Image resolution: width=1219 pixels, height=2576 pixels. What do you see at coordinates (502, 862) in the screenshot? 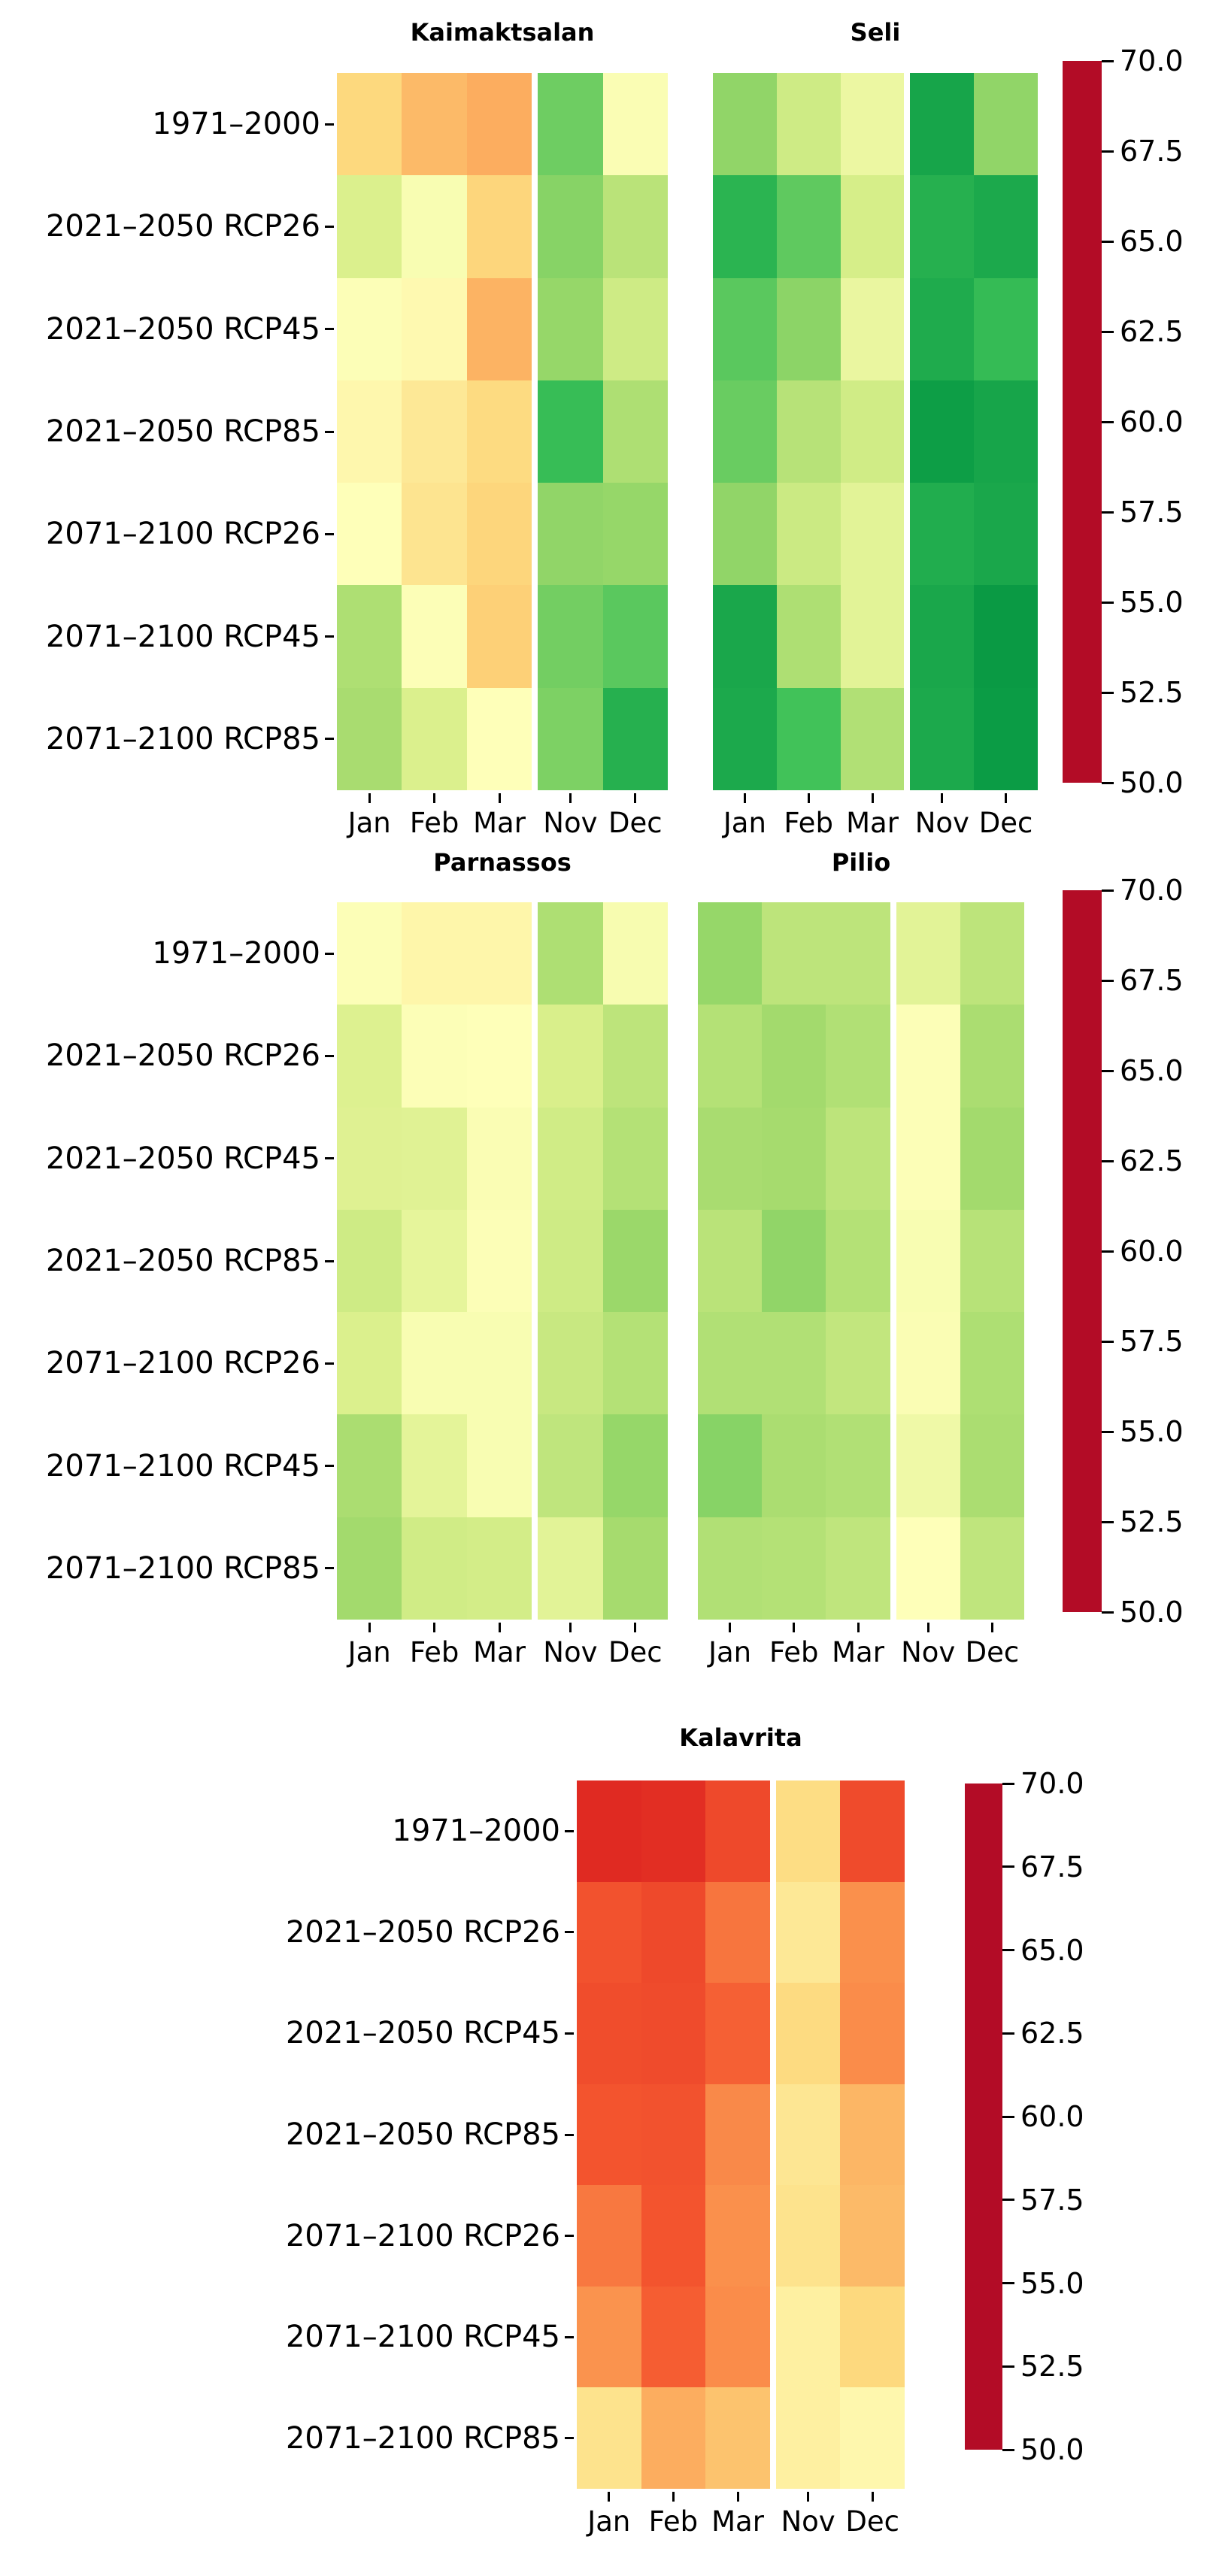
I see `chart-title-parnassos: Parnassos` at bounding box center [502, 862].